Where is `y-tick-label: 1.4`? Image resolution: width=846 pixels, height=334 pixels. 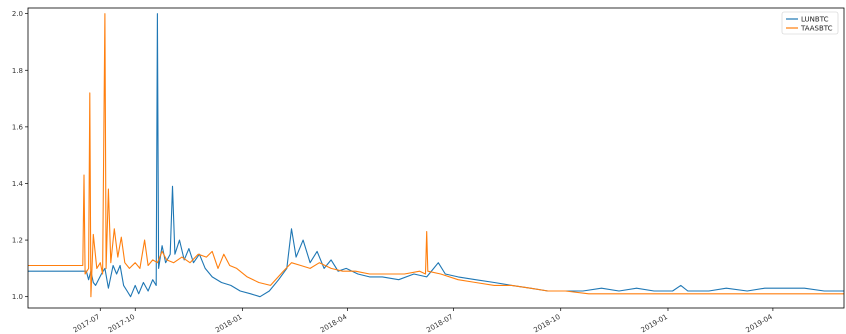
y-tick-label: 1.4 is located at coordinates (18, 184).